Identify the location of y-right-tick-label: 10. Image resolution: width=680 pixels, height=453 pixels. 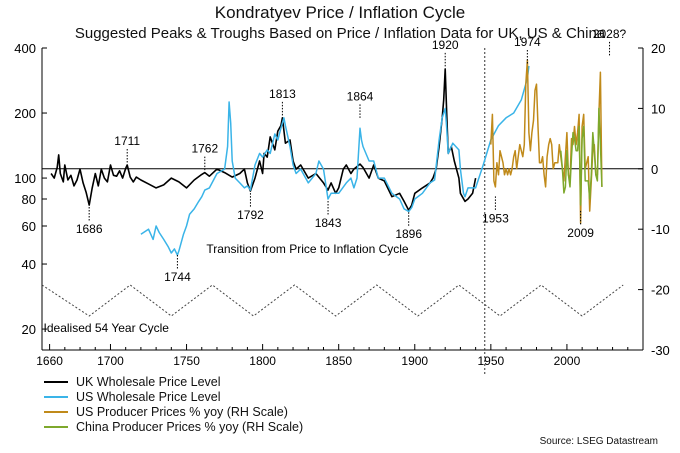
(658, 108).